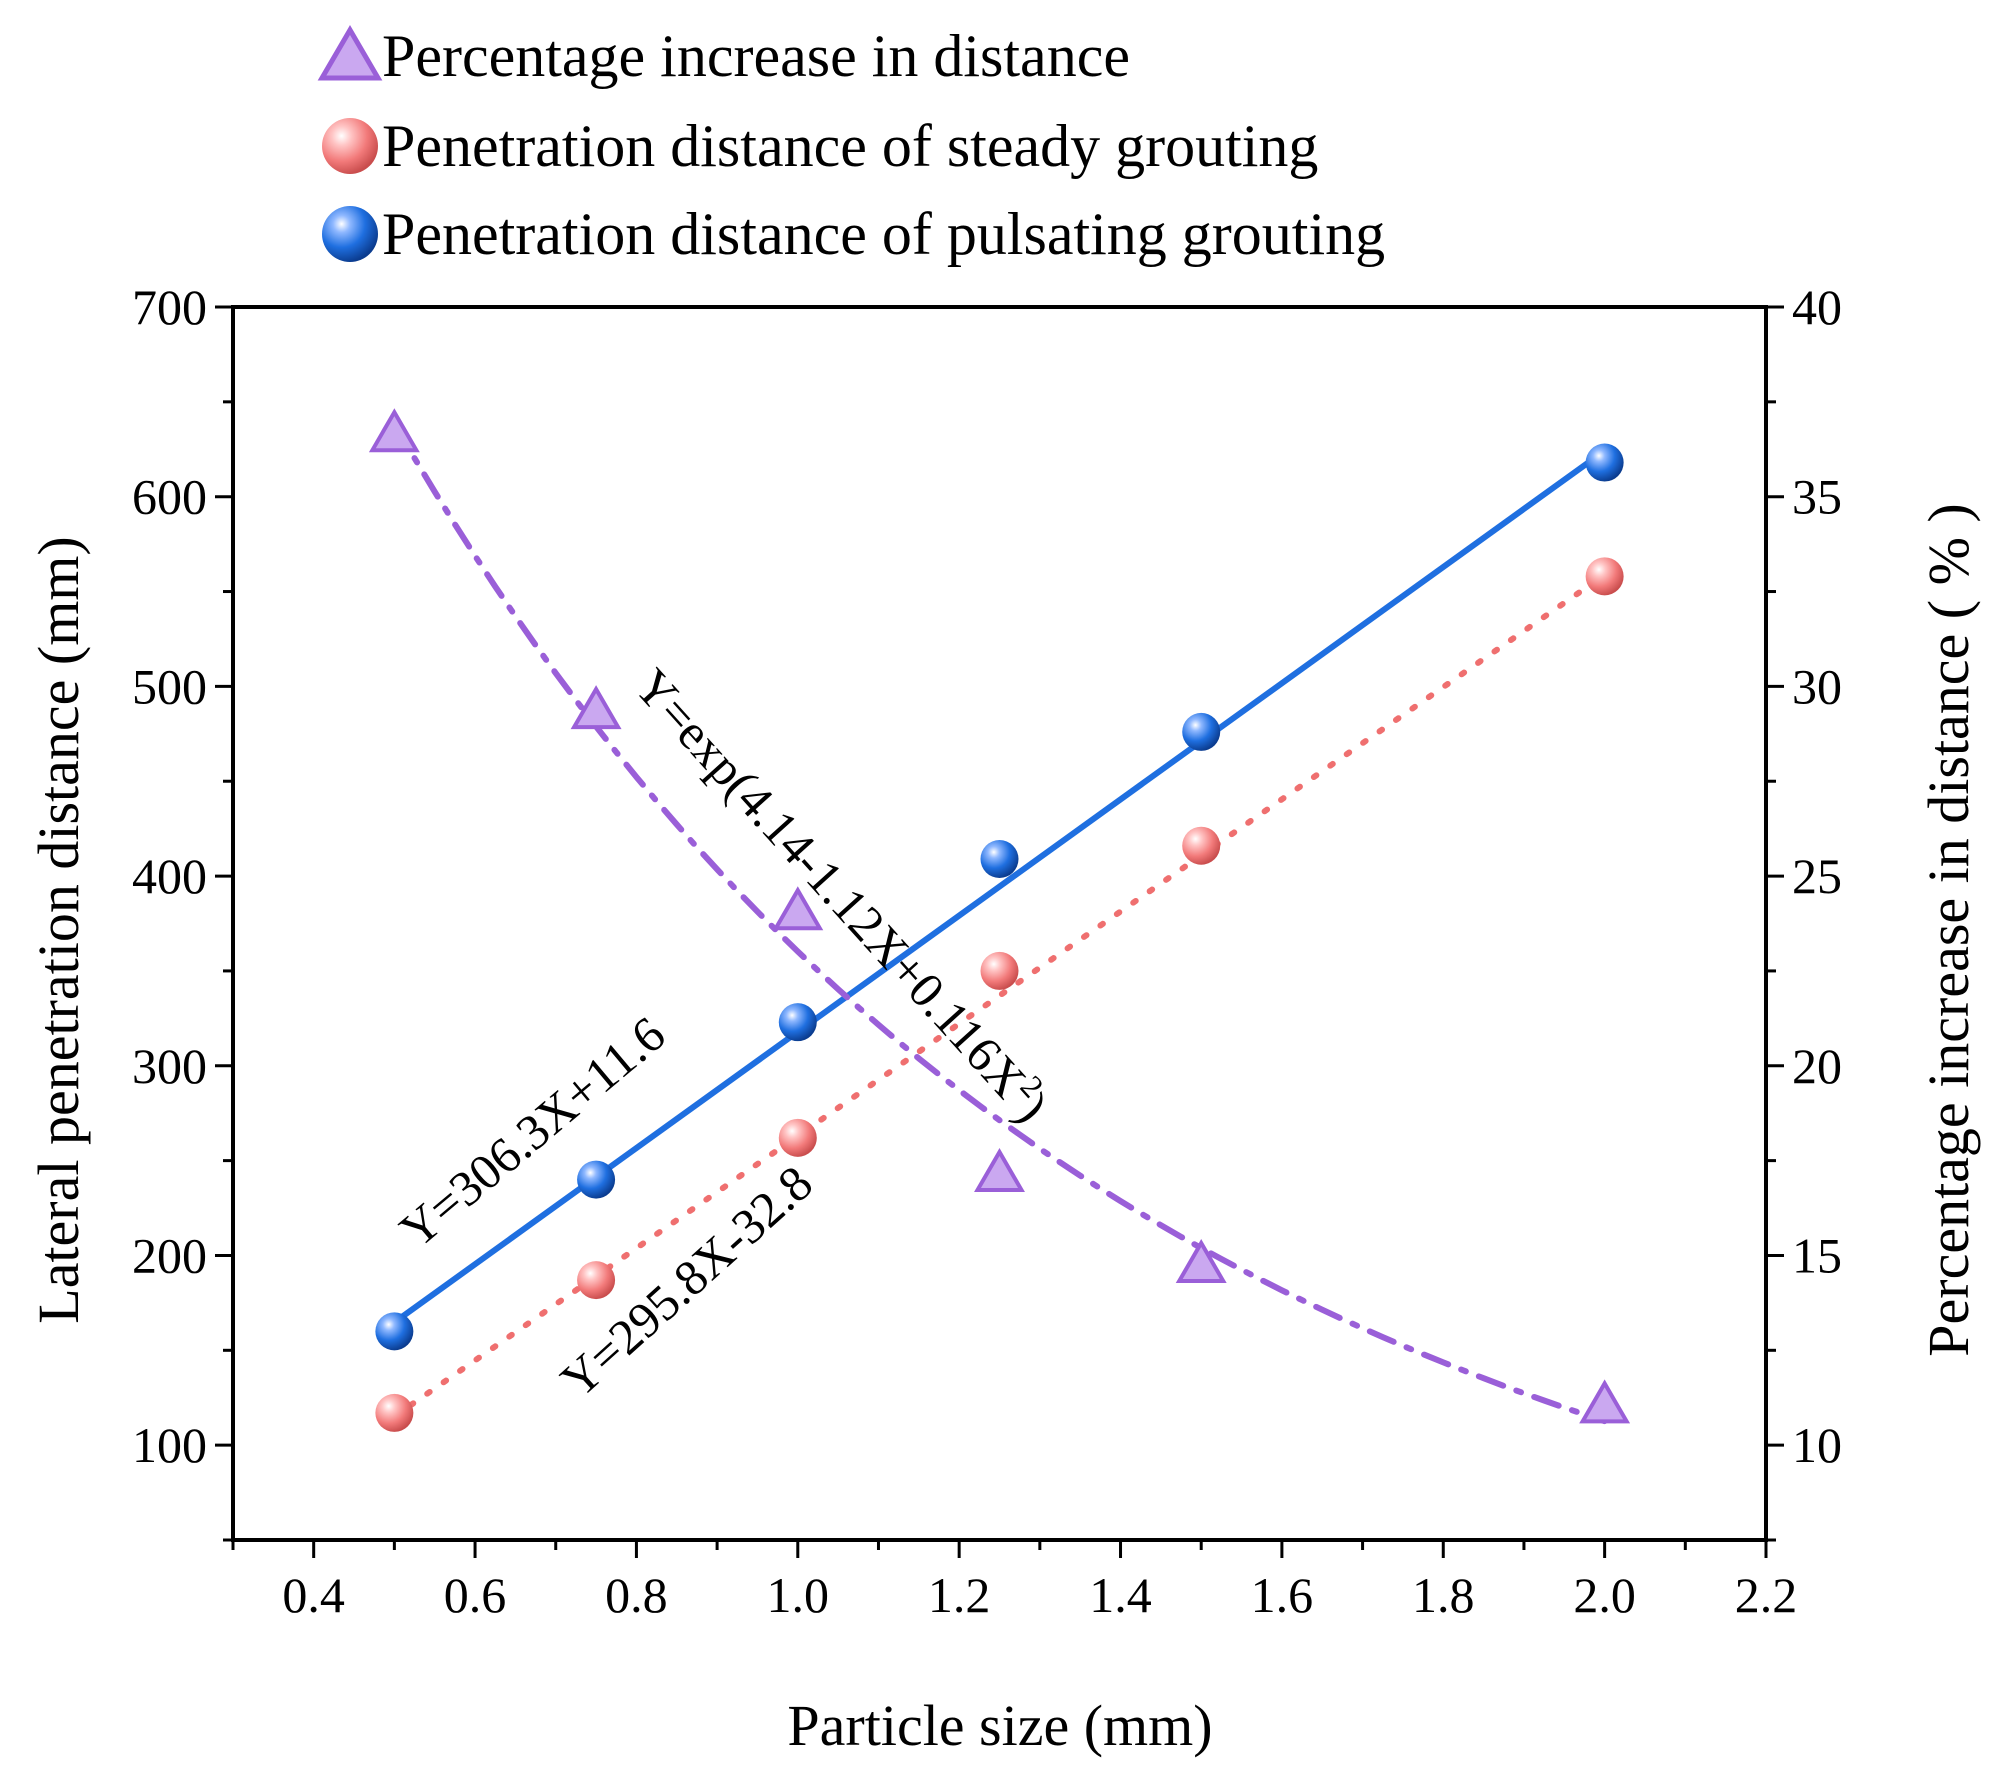  I want to click on legend-item-steady: Penetration distance of steady grouting, so click(820, 146).